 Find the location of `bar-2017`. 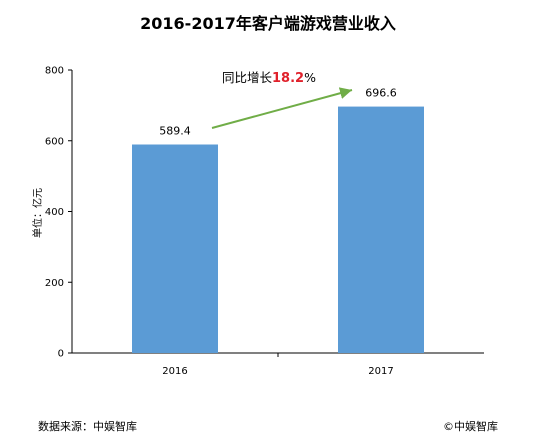

bar-2017 is located at coordinates (381, 229).